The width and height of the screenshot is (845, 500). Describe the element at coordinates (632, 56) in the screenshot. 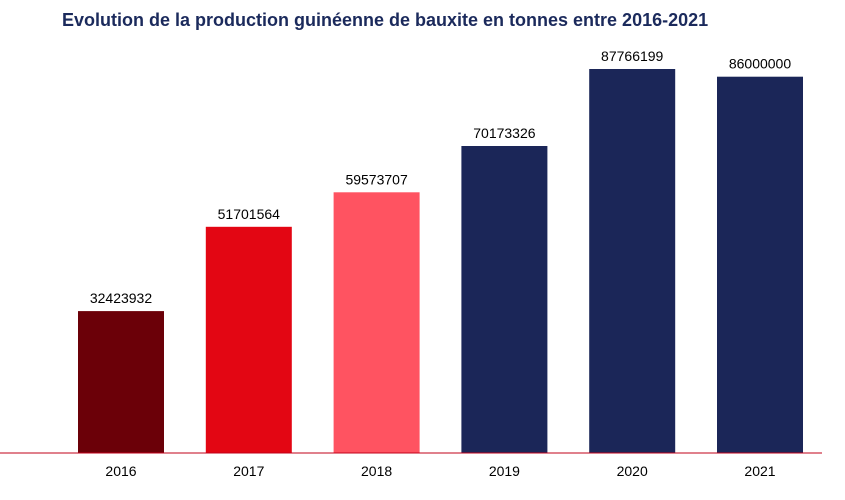

I see `value-label-2020: 87766199` at that location.